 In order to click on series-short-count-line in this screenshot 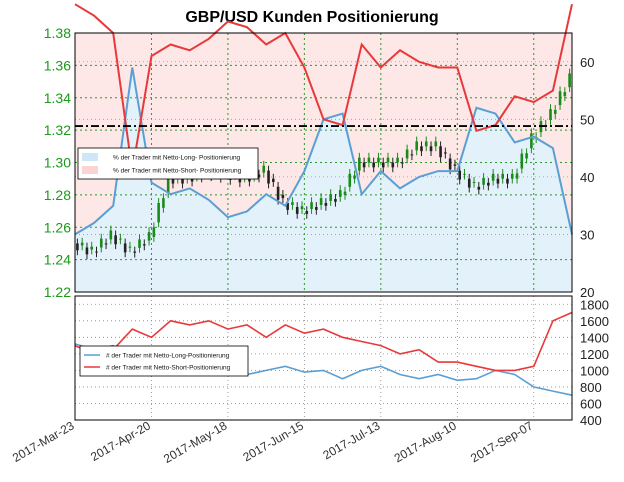, I will do `click(323, 341)`.